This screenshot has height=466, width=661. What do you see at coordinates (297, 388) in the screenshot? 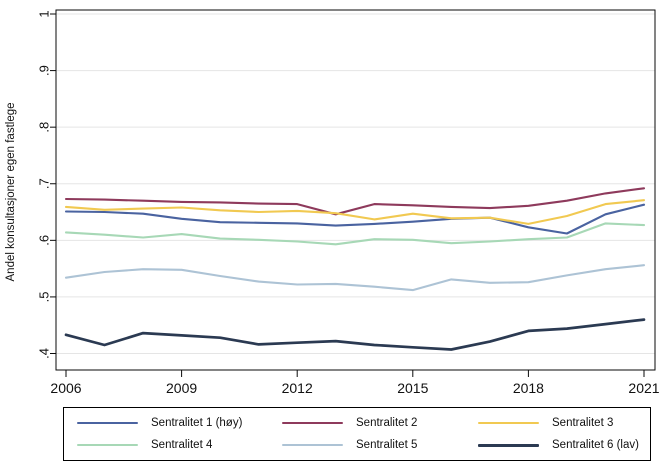
I see `x-tick-label: 2012` at bounding box center [297, 388].